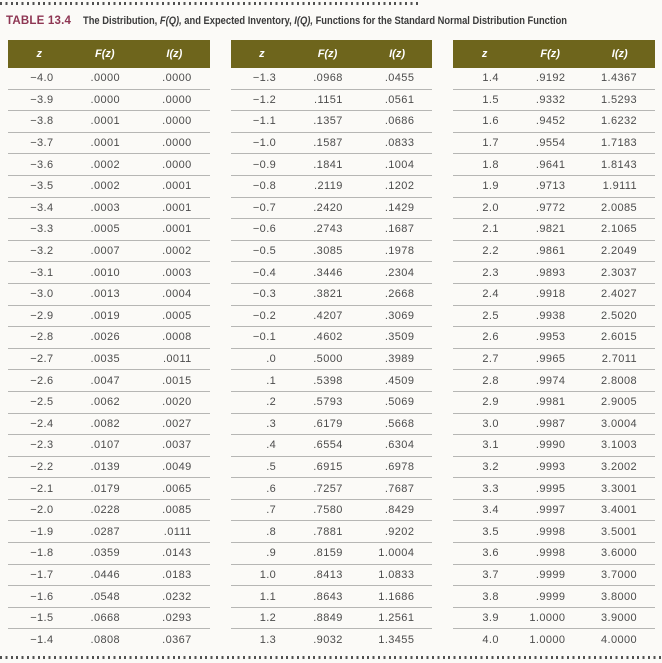 The width and height of the screenshot is (662, 663). Describe the element at coordinates (327, 251) in the screenshot. I see `cell-fz: .3085` at that location.